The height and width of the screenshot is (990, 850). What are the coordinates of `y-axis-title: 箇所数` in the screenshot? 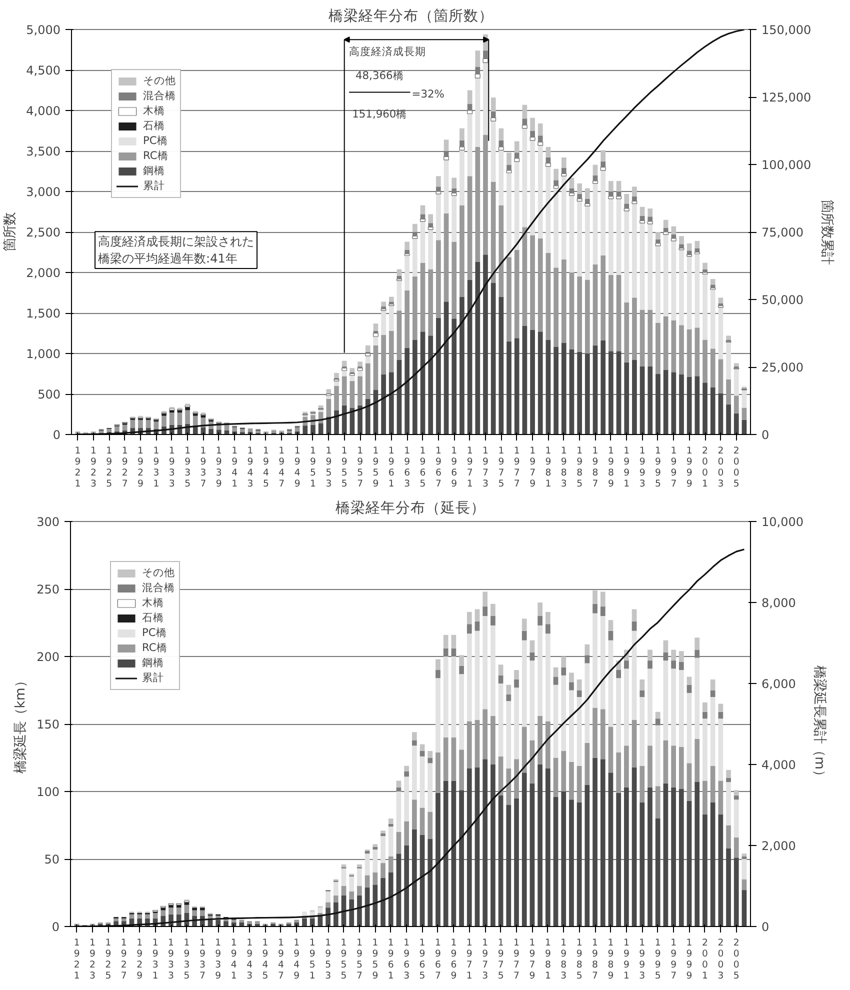 It's located at (10, 232).